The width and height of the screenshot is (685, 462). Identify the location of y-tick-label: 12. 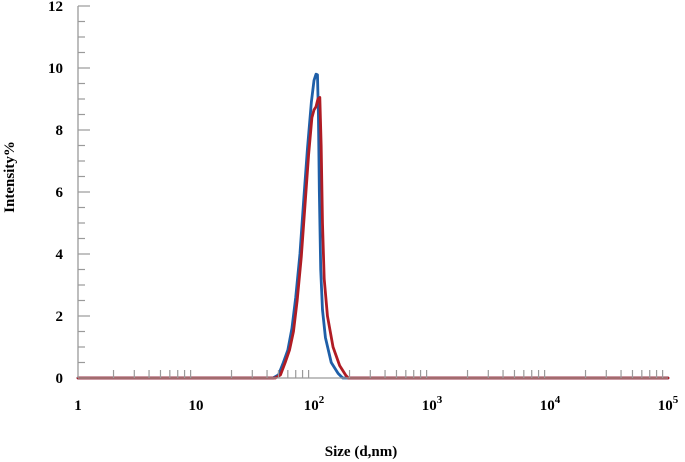
(55, 7).